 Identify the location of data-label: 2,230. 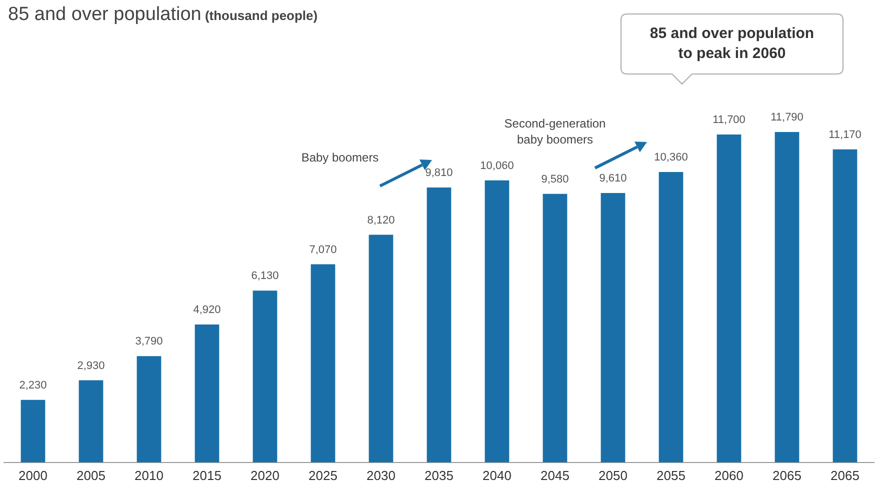
(33, 385).